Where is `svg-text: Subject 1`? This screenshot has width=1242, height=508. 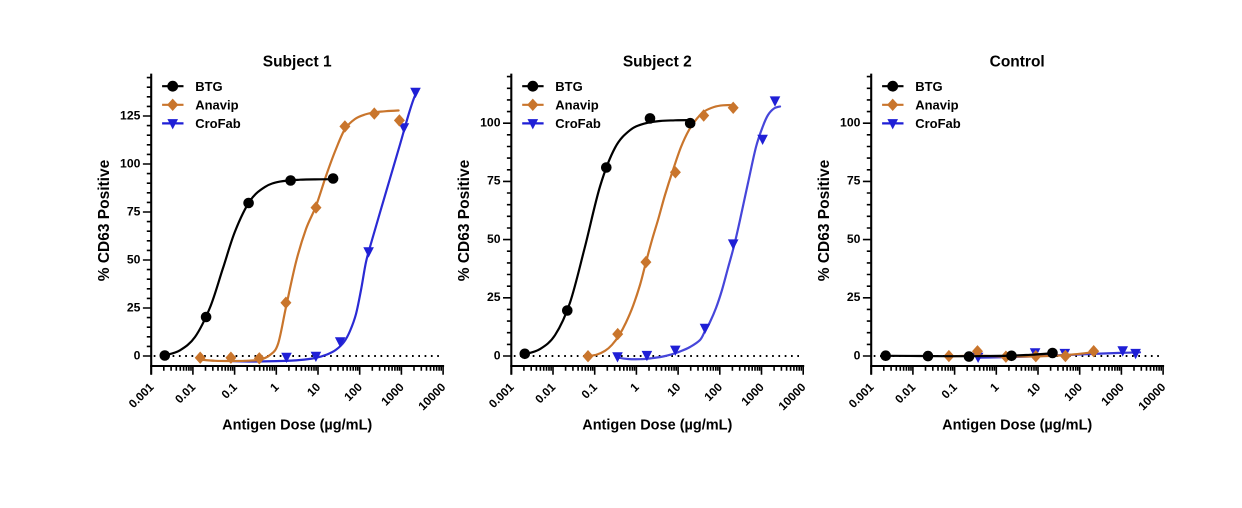
svg-text: Subject 1 is located at coordinates (297, 62).